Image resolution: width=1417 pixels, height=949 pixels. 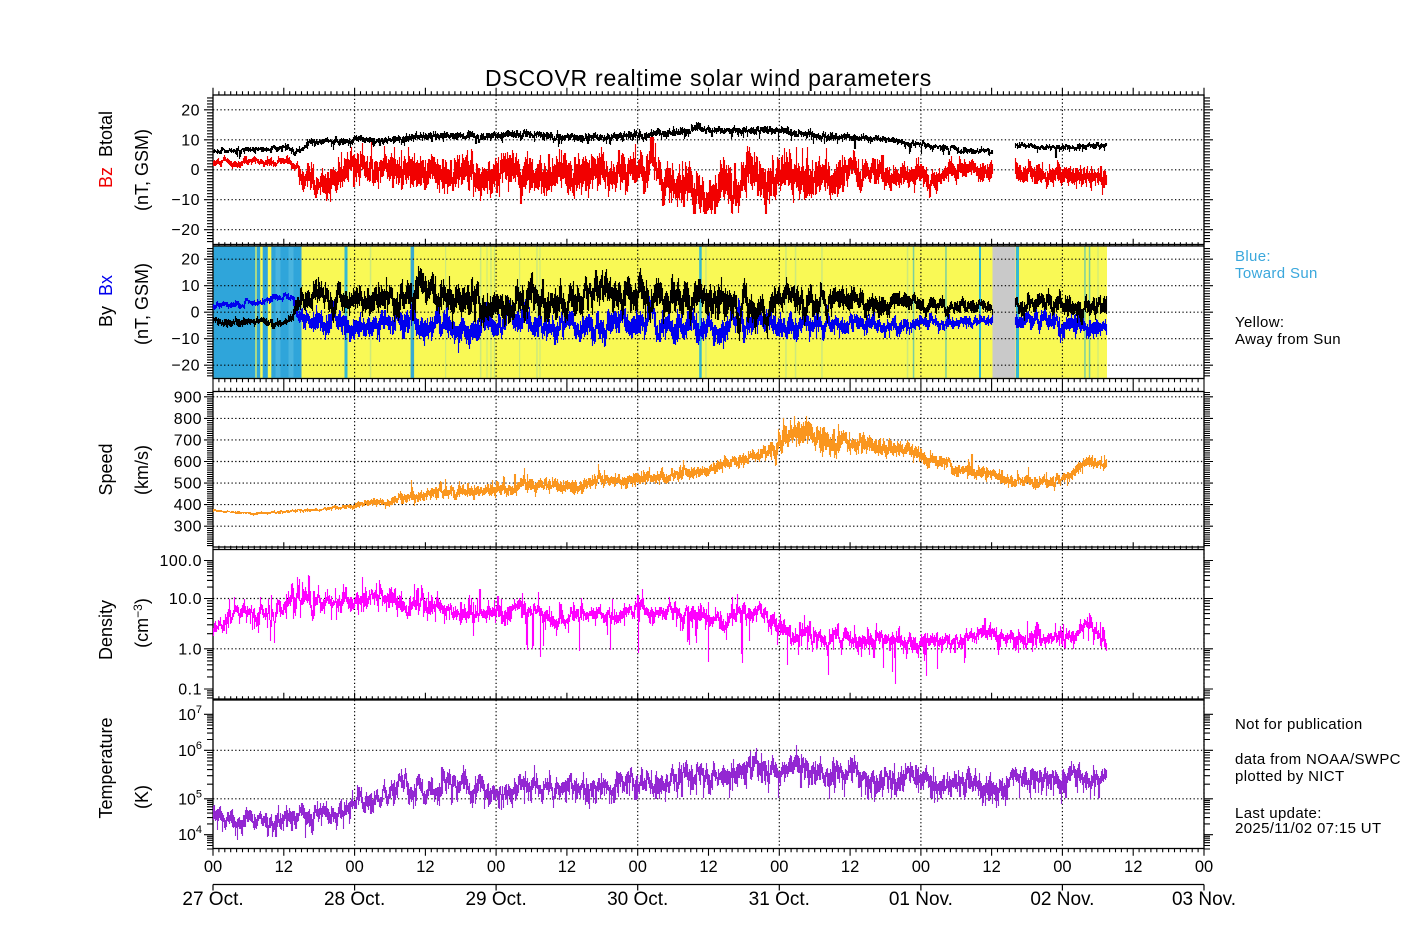 What do you see at coordinates (142, 797) in the screenshot?
I see `svg-text: (K)` at bounding box center [142, 797].